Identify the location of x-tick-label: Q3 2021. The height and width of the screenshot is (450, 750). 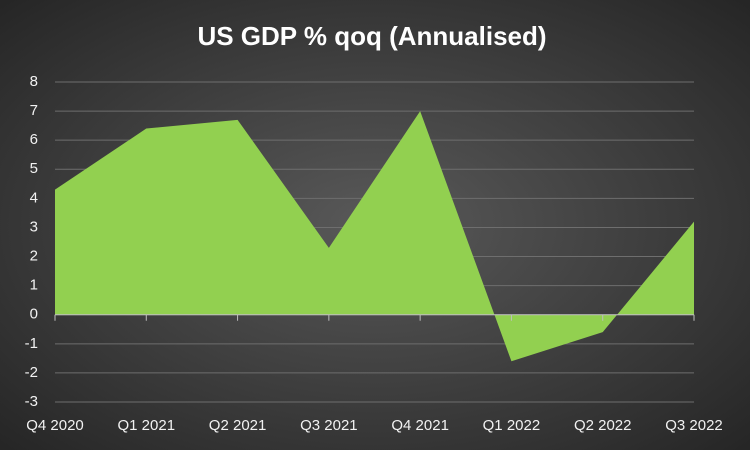
(329, 425).